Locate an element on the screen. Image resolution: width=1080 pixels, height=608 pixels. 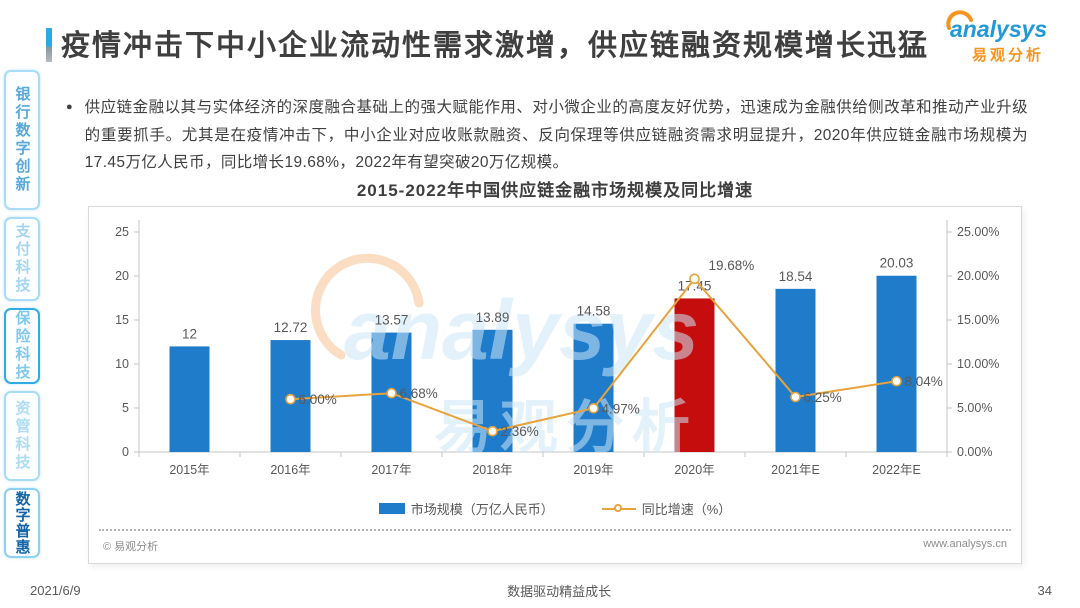
bar-2019年 is located at coordinates (593, 387).